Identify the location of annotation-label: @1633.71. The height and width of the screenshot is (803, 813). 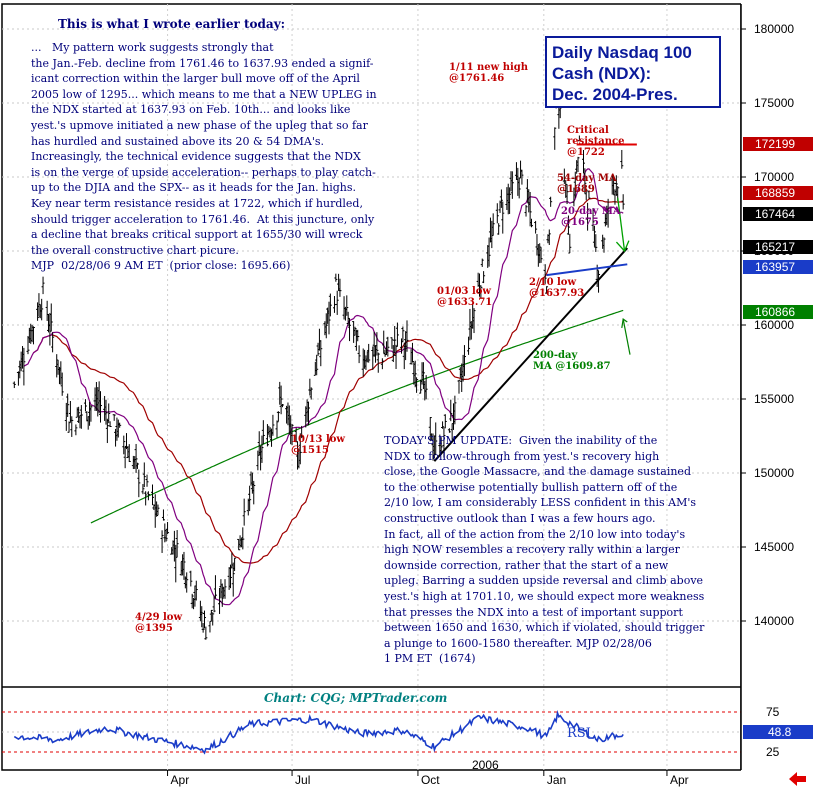
(464, 302).